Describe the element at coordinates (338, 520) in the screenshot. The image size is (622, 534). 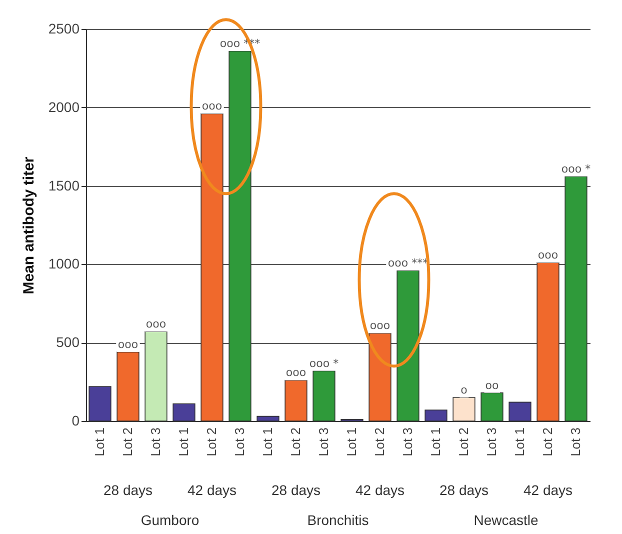
I see `text: Bronchitis` at that location.